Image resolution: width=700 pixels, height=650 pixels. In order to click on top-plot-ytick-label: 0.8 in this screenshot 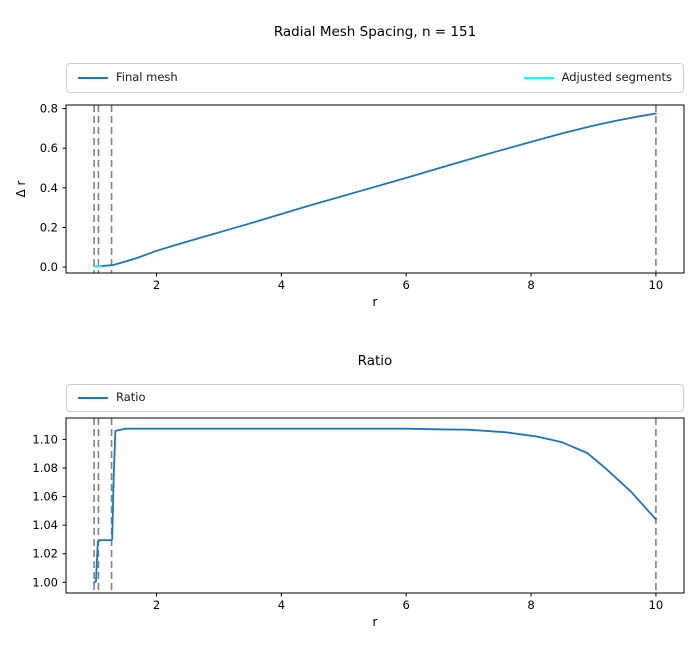, I will do `click(49, 109)`.